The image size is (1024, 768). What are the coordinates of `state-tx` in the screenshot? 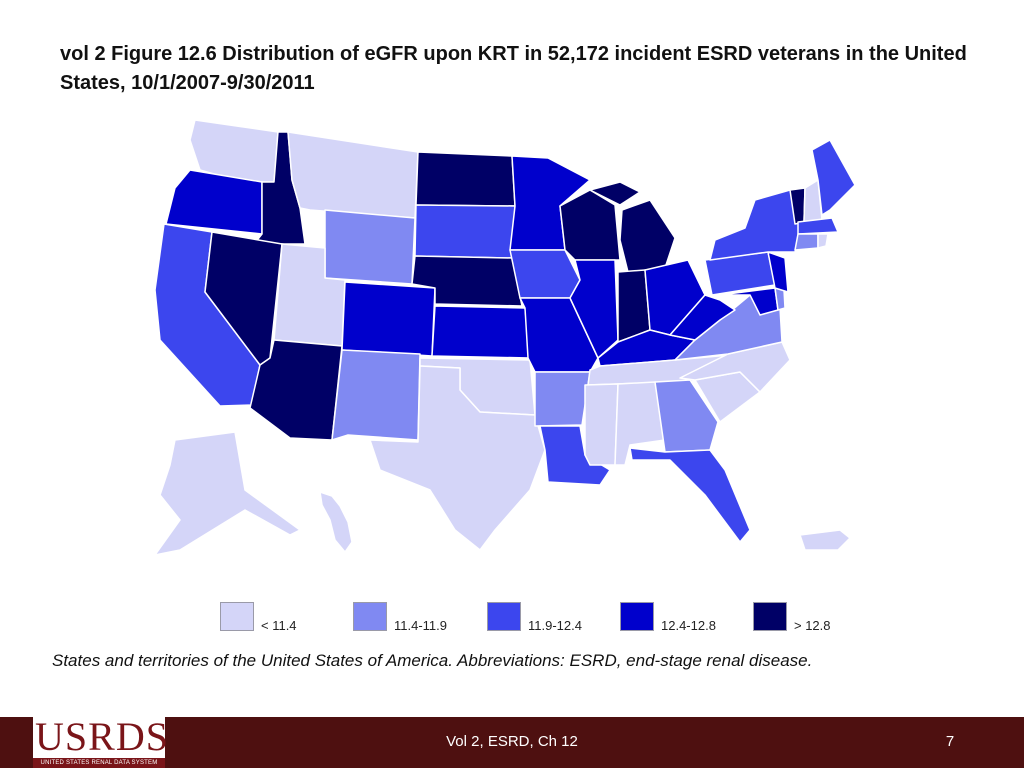 It's located at (457, 458).